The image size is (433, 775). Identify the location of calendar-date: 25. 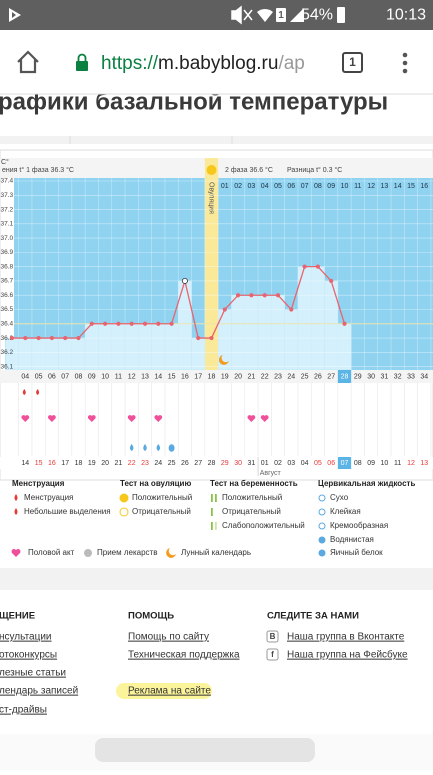
(172, 463).